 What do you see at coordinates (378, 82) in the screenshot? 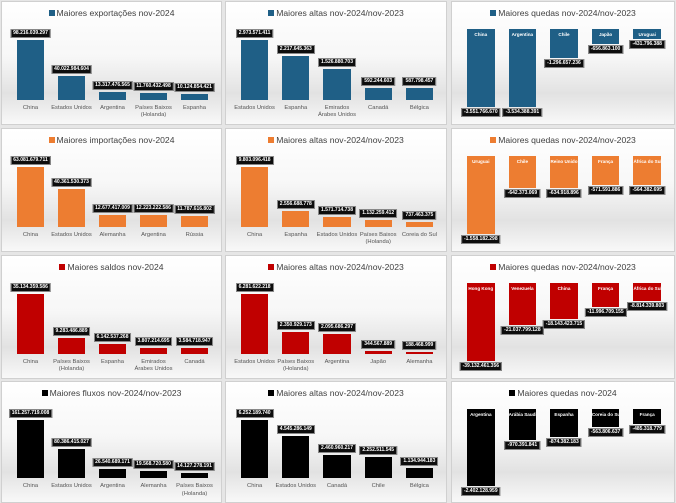
I see `data-label: 592.244.603` at bounding box center [378, 82].